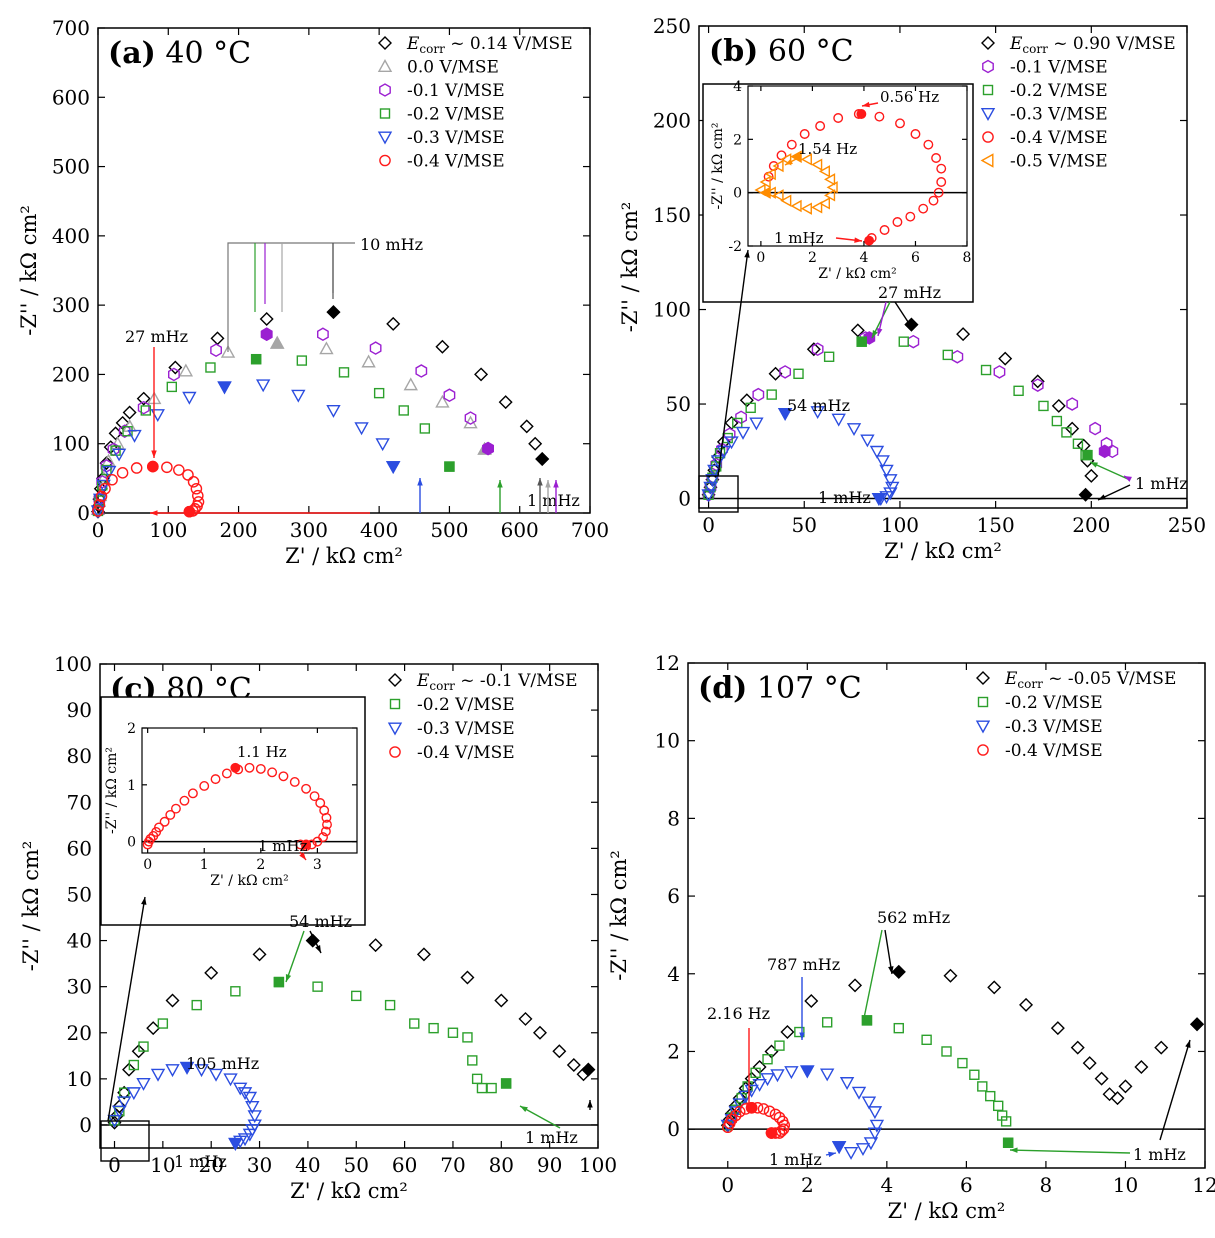 Image resolution: width=1215 pixels, height=1238 pixels. What do you see at coordinates (737, 140) in the screenshot?
I see `y-tick-label: 2` at bounding box center [737, 140].